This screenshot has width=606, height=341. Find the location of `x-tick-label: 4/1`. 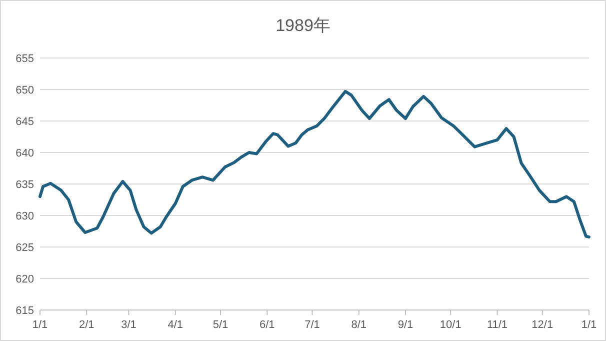

x-tick-label: 4/1 is located at coordinates (176, 325).